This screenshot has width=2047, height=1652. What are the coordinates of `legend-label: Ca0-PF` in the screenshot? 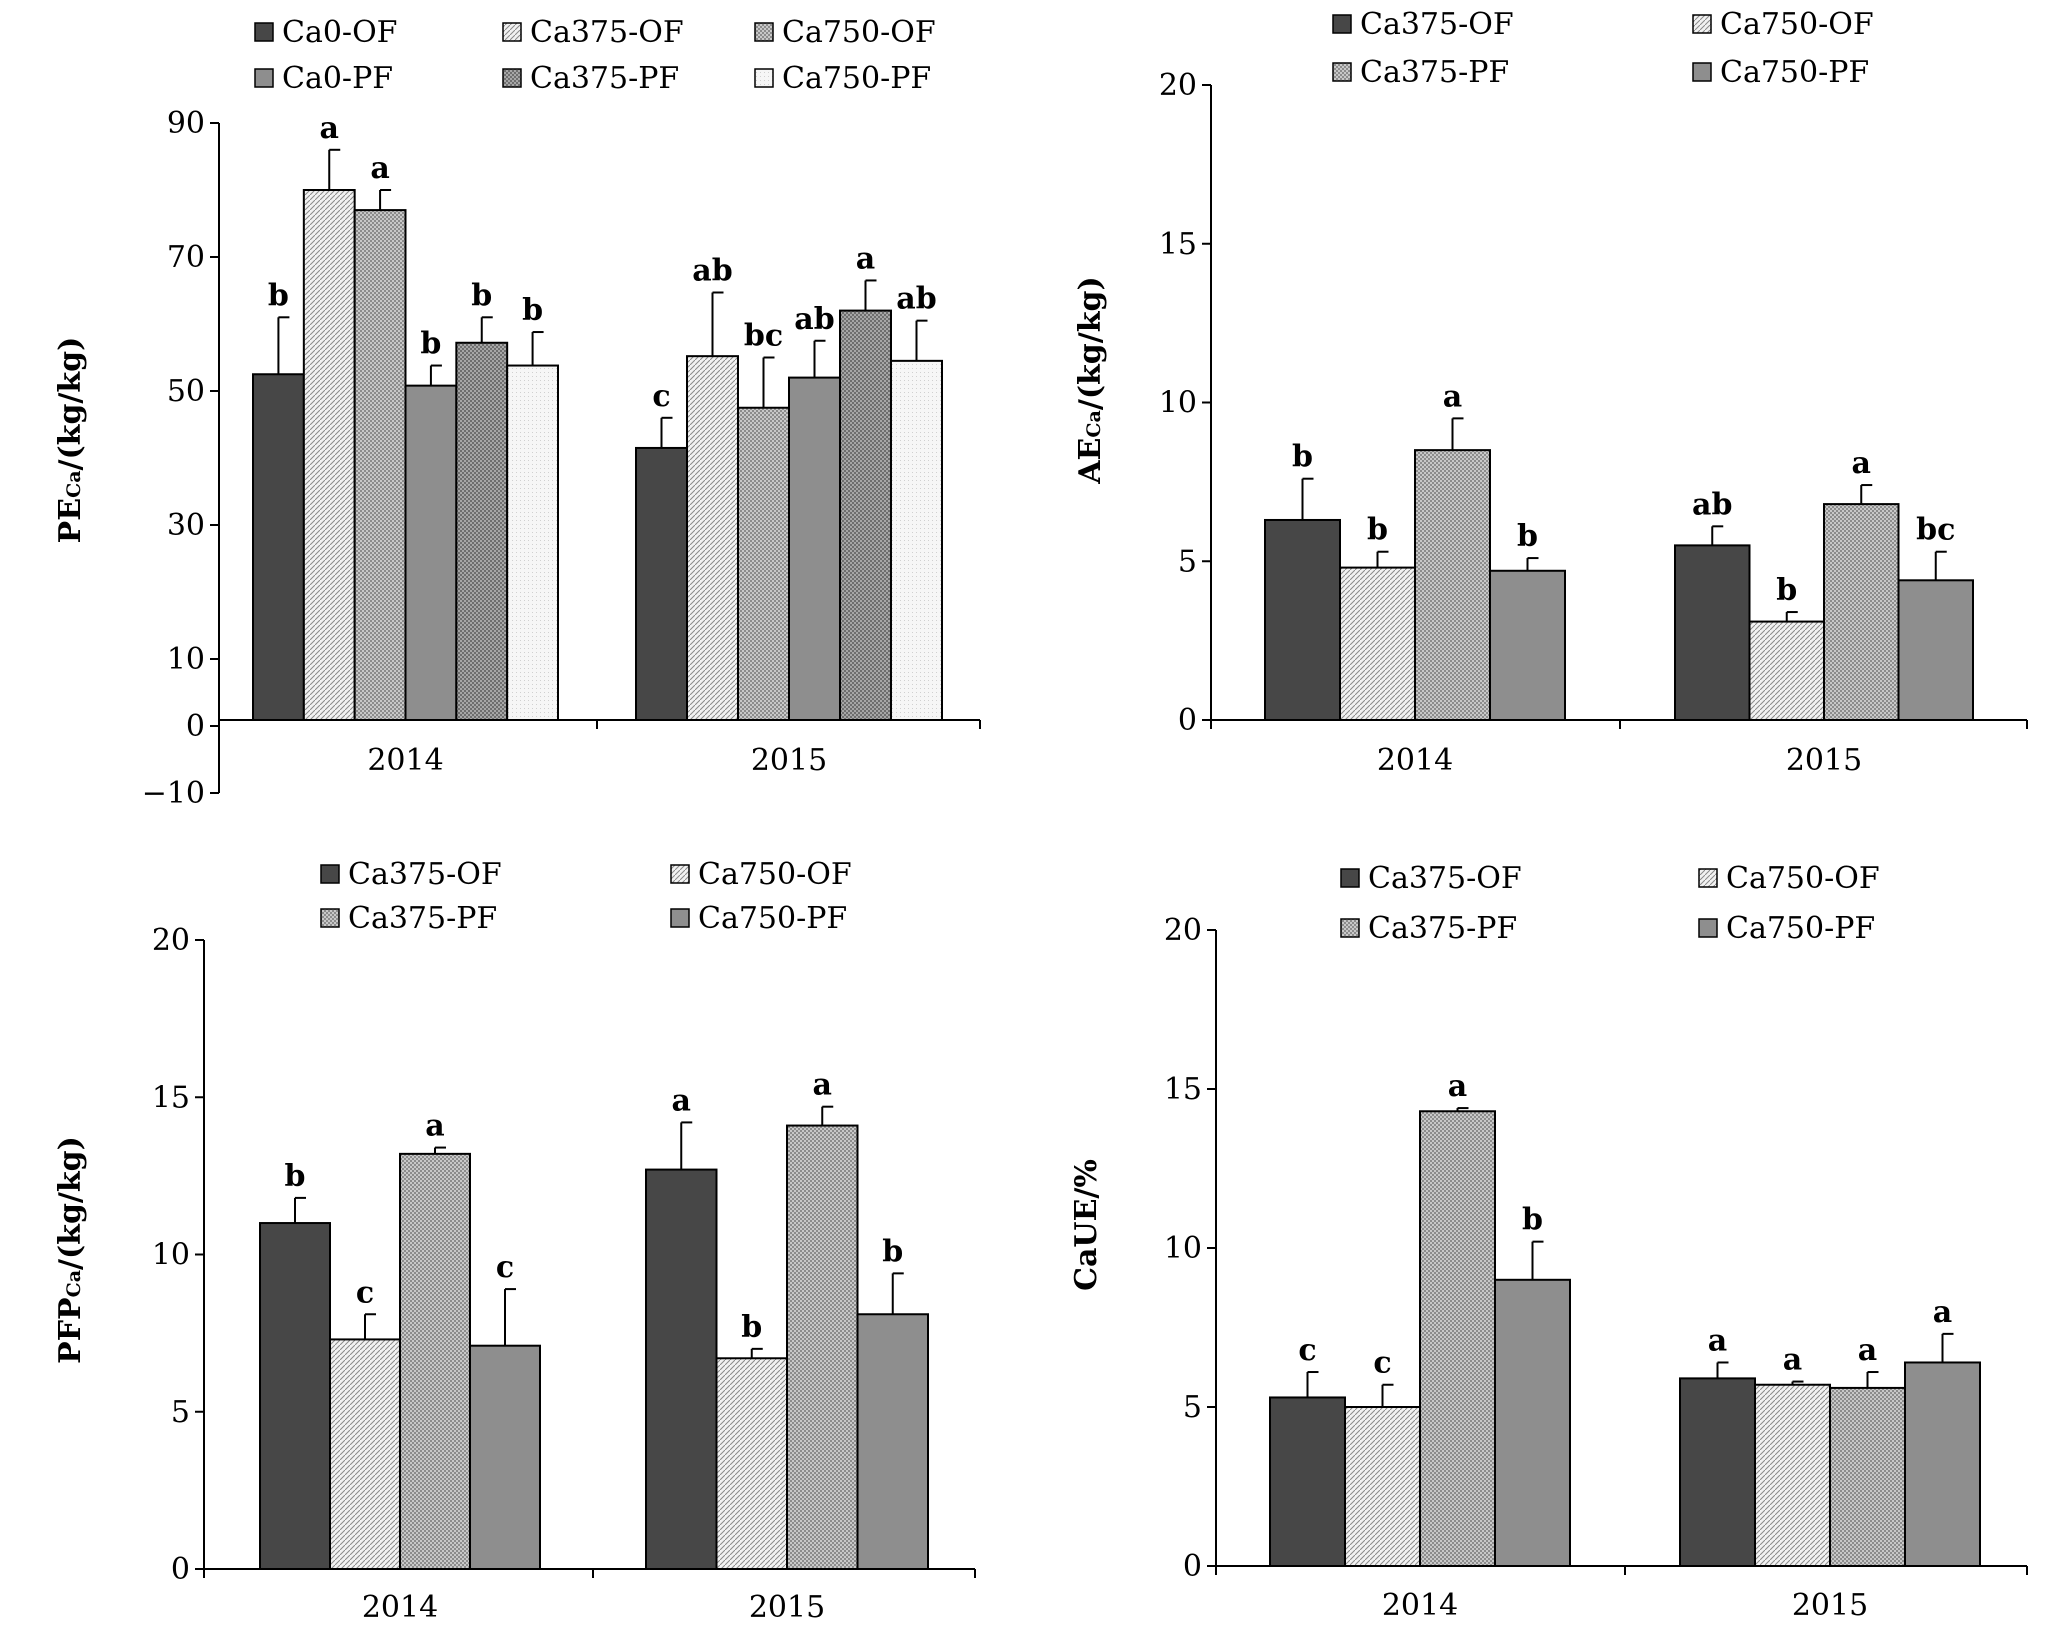 It's located at (337, 78).